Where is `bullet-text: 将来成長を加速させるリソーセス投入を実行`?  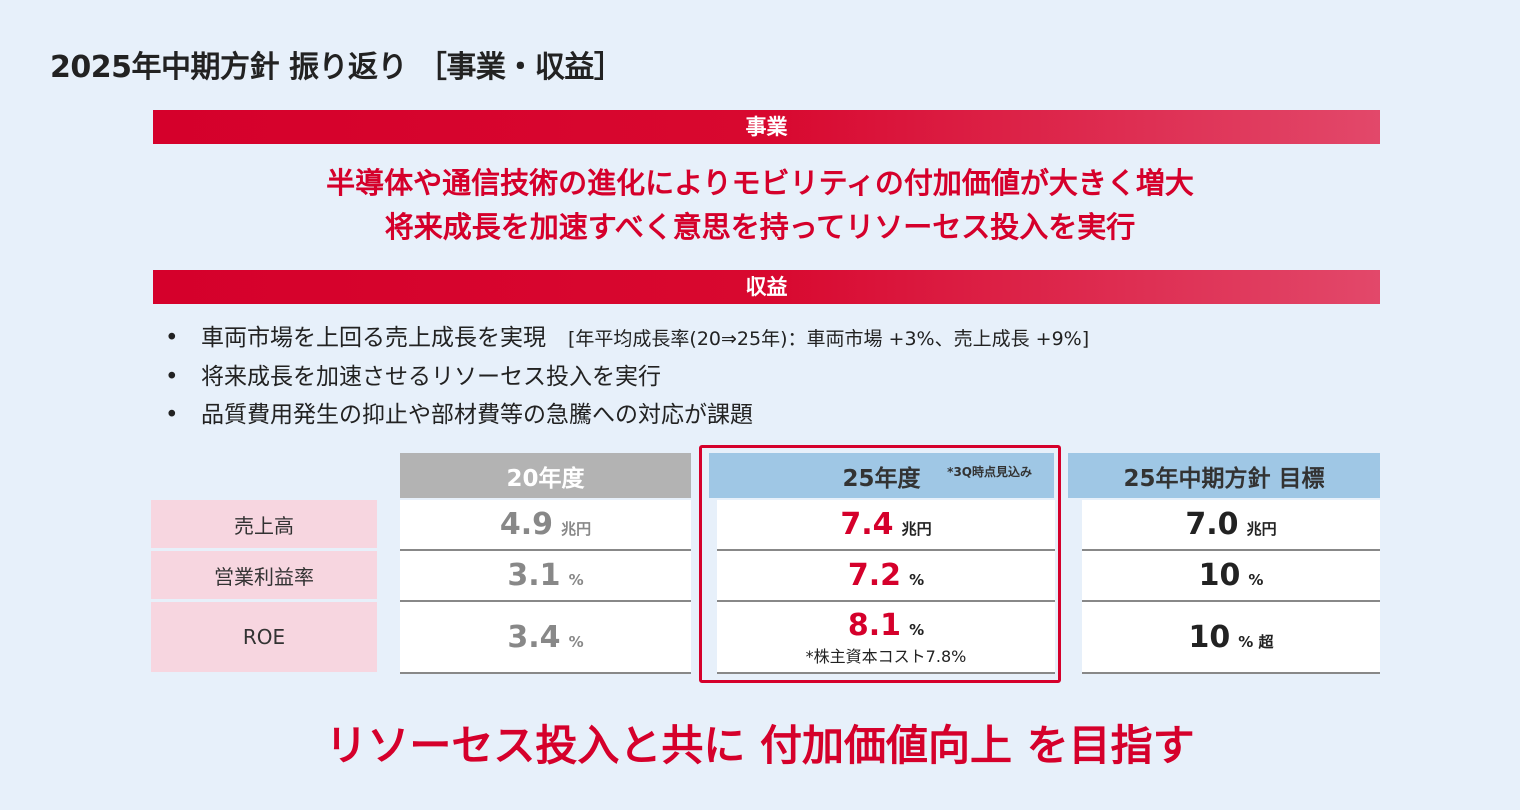
bullet-text: 将来成長を加速させるリソーセス投入を実行 is located at coordinates (431, 377).